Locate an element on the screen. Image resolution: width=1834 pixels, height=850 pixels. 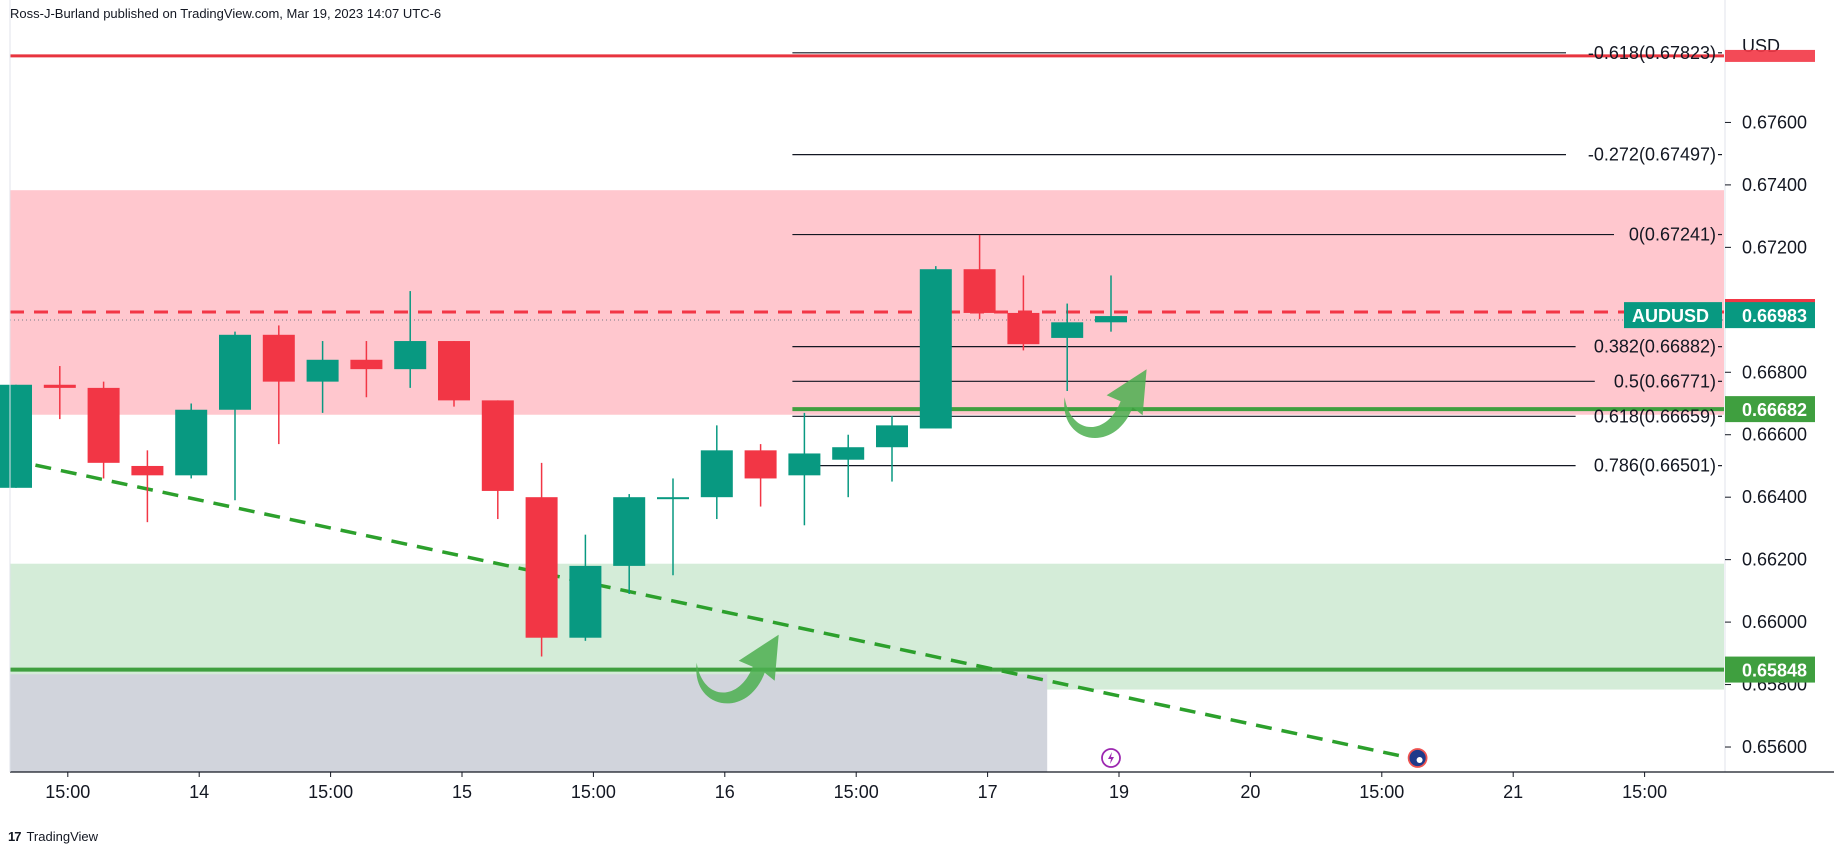
price-tag-label: 0.66983 is located at coordinates (1774, 316).